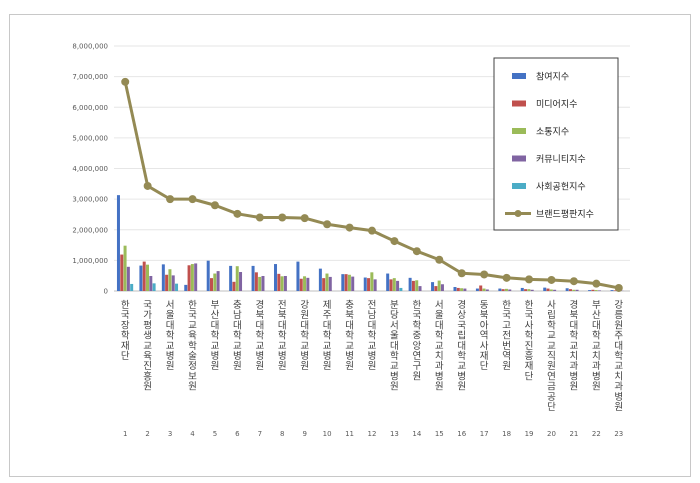 Image resolution: width=700 pixels, height=483 pixels. What do you see at coordinates (106, 292) in the screenshot?
I see `y-tick-label: 0` at bounding box center [106, 292].